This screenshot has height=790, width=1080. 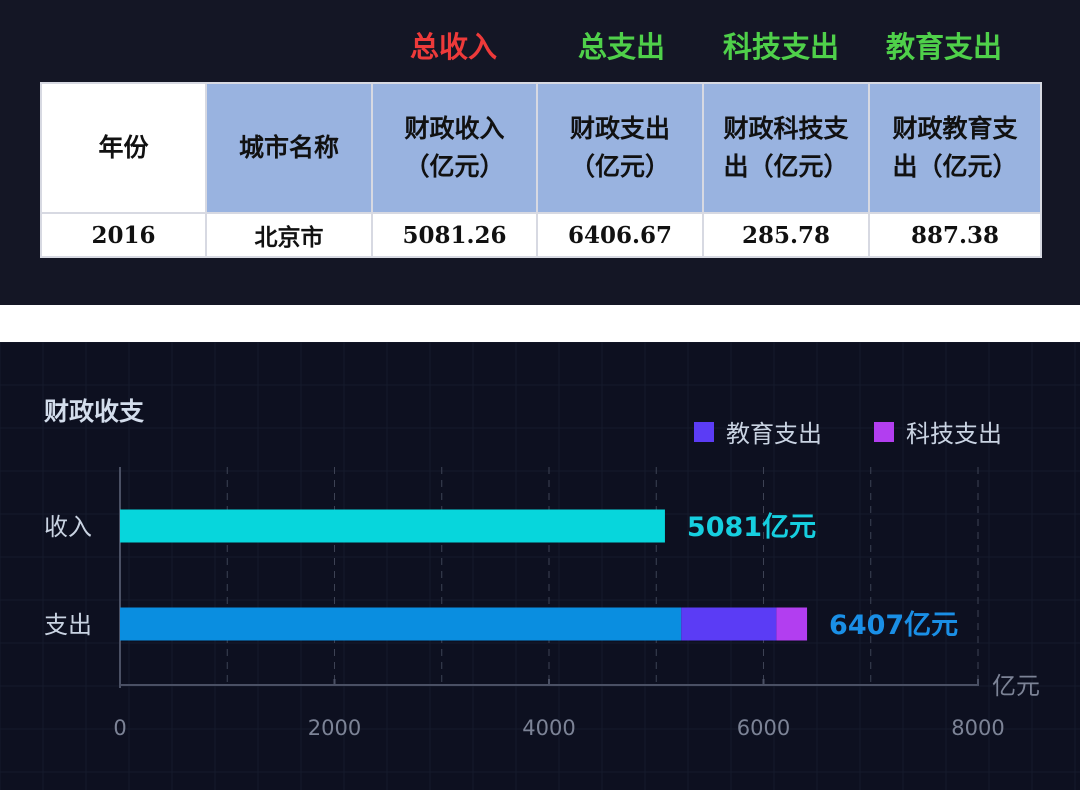 What do you see at coordinates (540, 323) in the screenshot?
I see `white-separator` at bounding box center [540, 323].